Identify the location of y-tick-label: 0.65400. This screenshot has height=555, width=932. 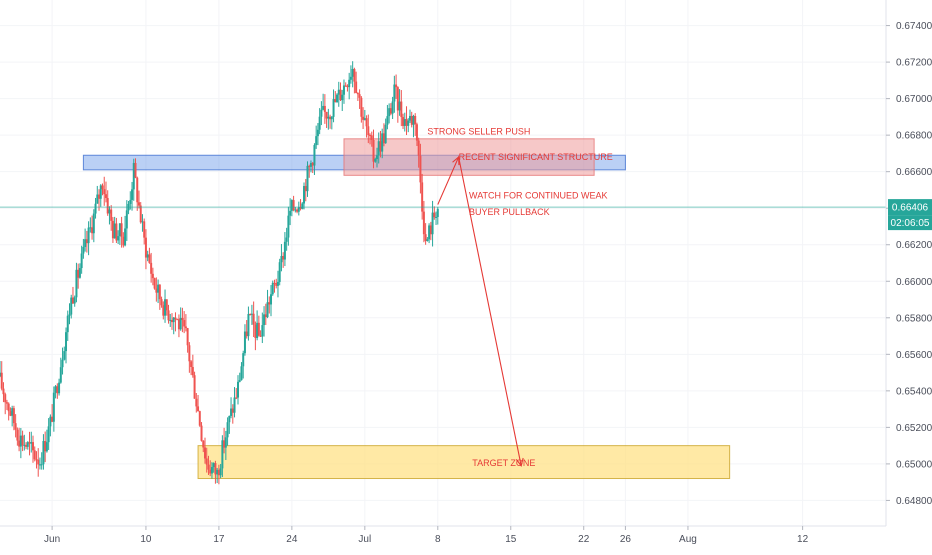
(914, 391).